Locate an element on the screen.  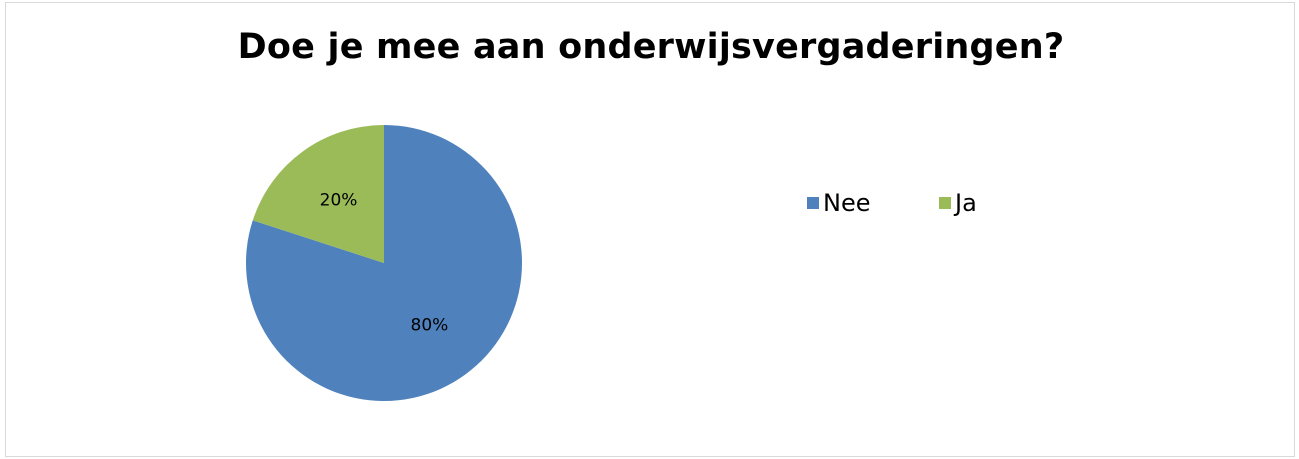
data-label-nee: 80% is located at coordinates (430, 326).